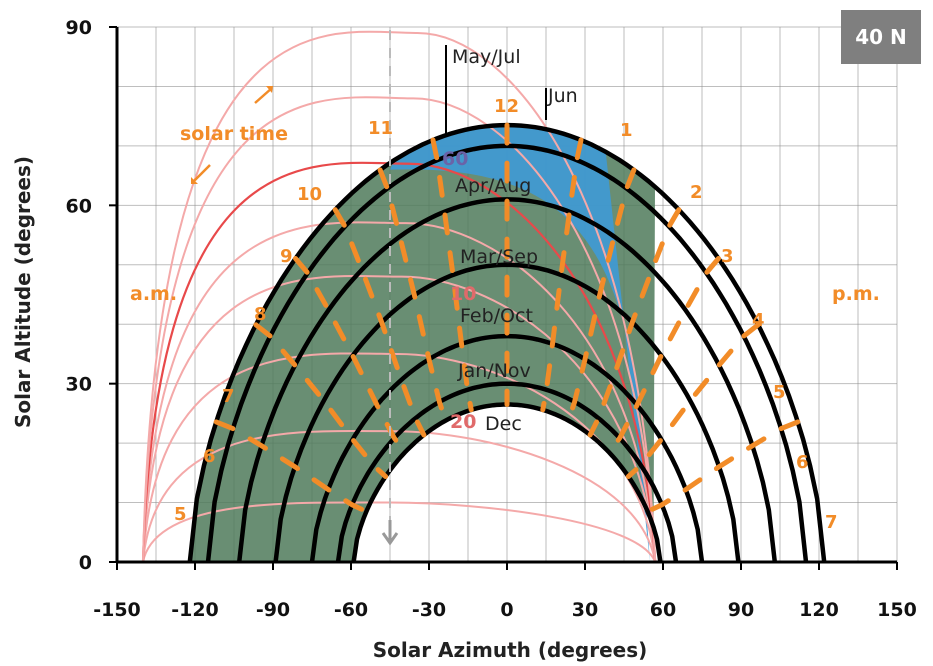  Describe the element at coordinates (273, 610) in the screenshot. I see `x-tick-label: -90` at that location.